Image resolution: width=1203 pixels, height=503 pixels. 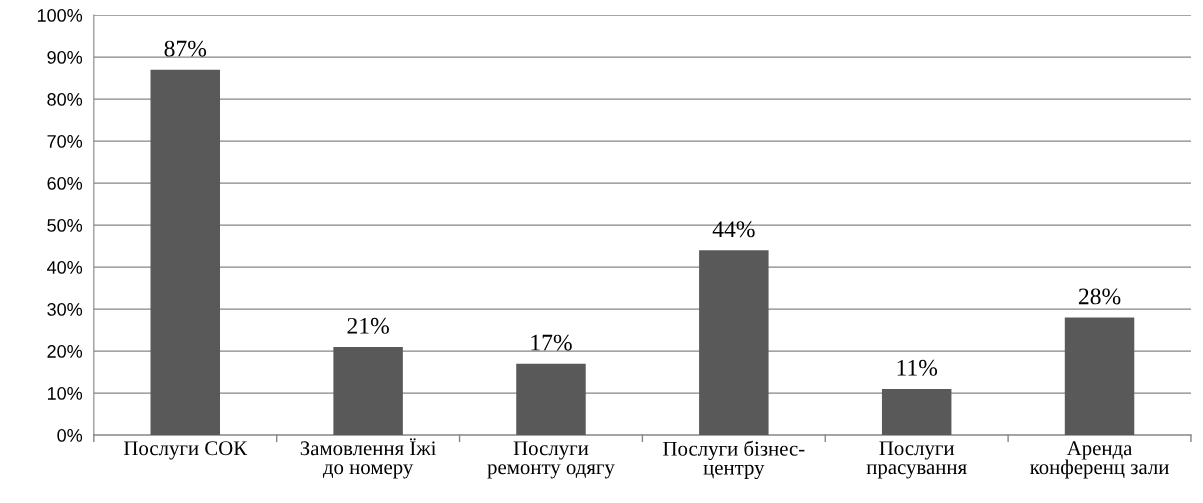 What do you see at coordinates (70, 435) in the screenshot?
I see `y-tick-label: 0%` at bounding box center [70, 435].